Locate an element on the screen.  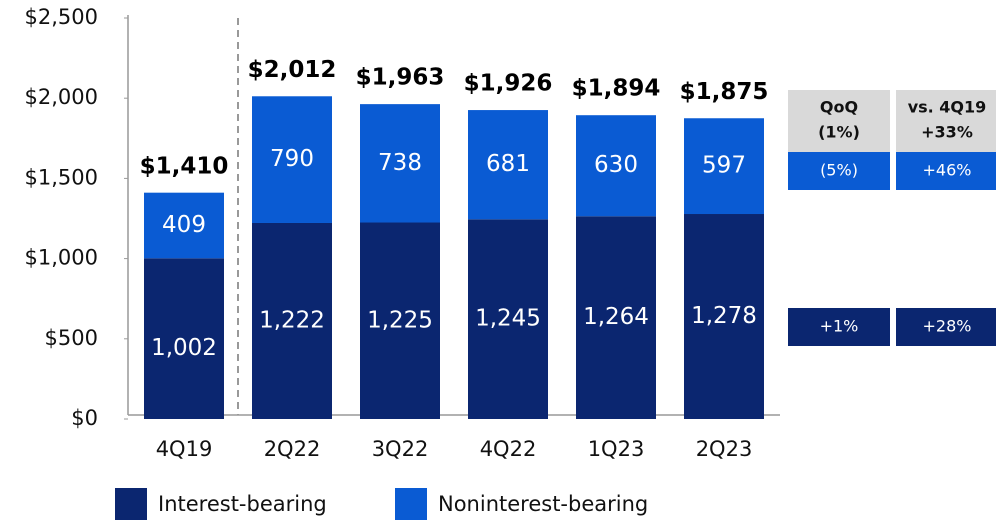
y-tick-label: $0 is located at coordinates (84, 418).